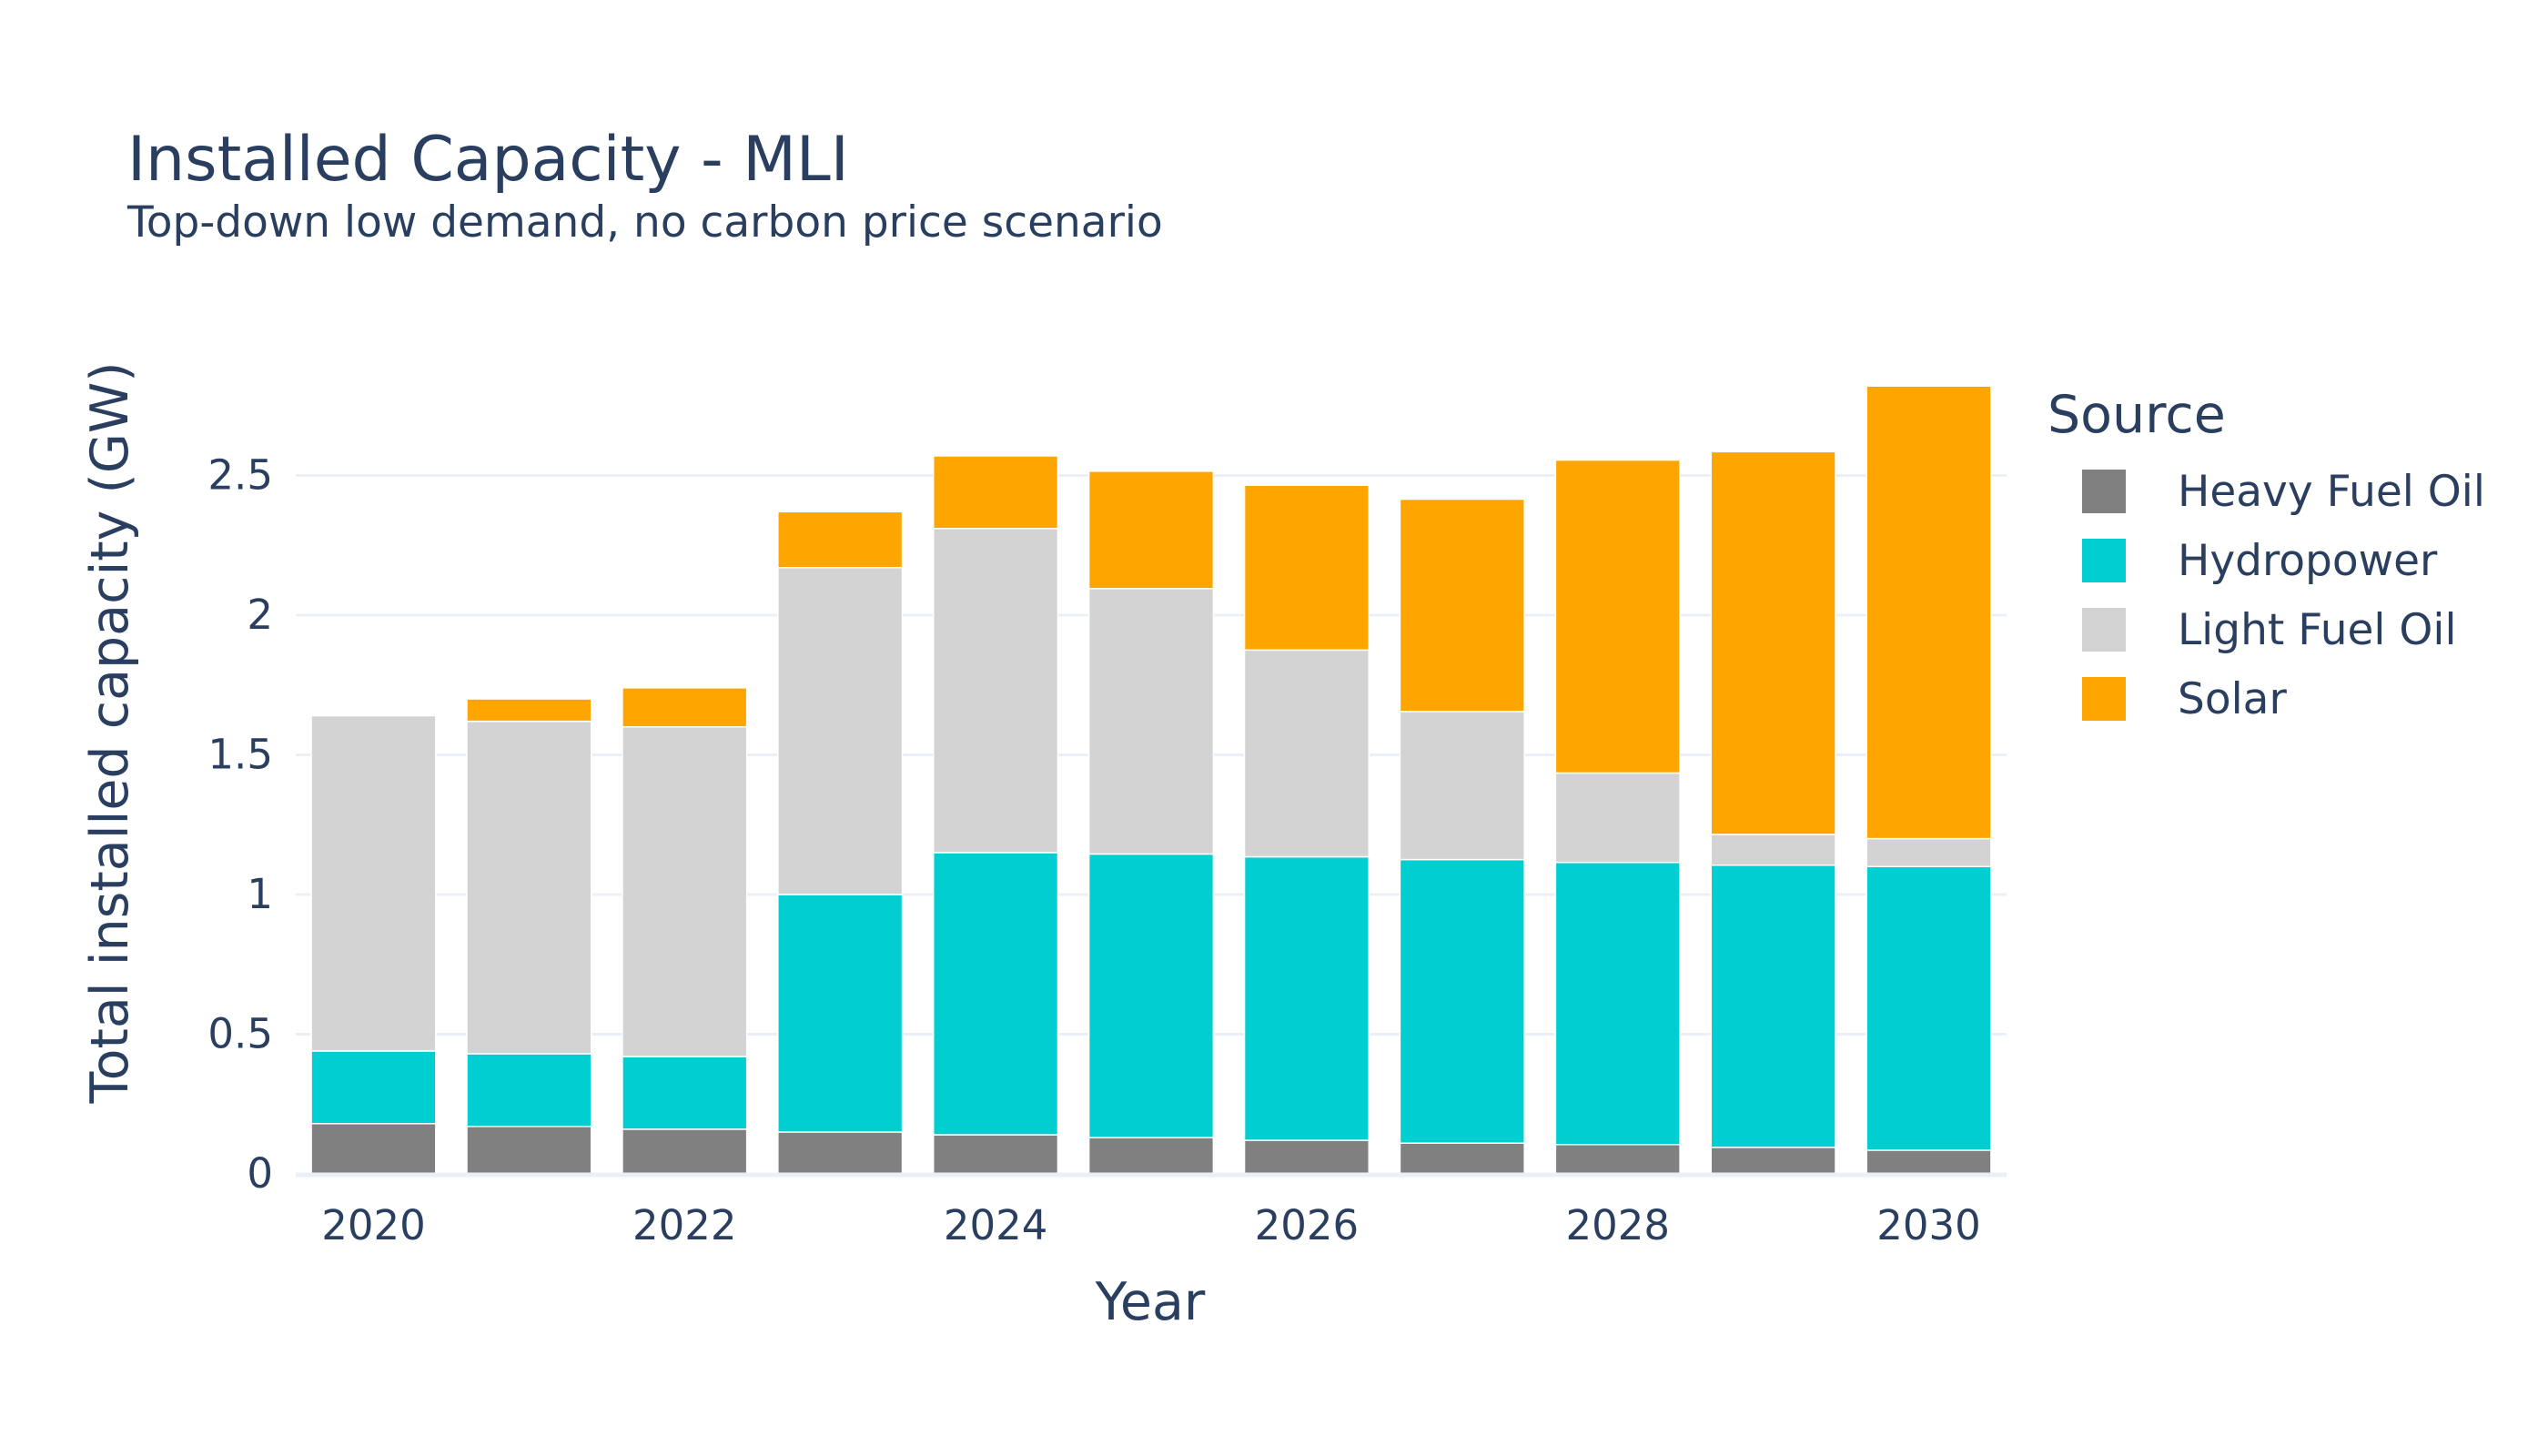 This screenshot has width=2548, height=1456. I want to click on legend-label: Heavy Fuel Oil, so click(2331, 492).